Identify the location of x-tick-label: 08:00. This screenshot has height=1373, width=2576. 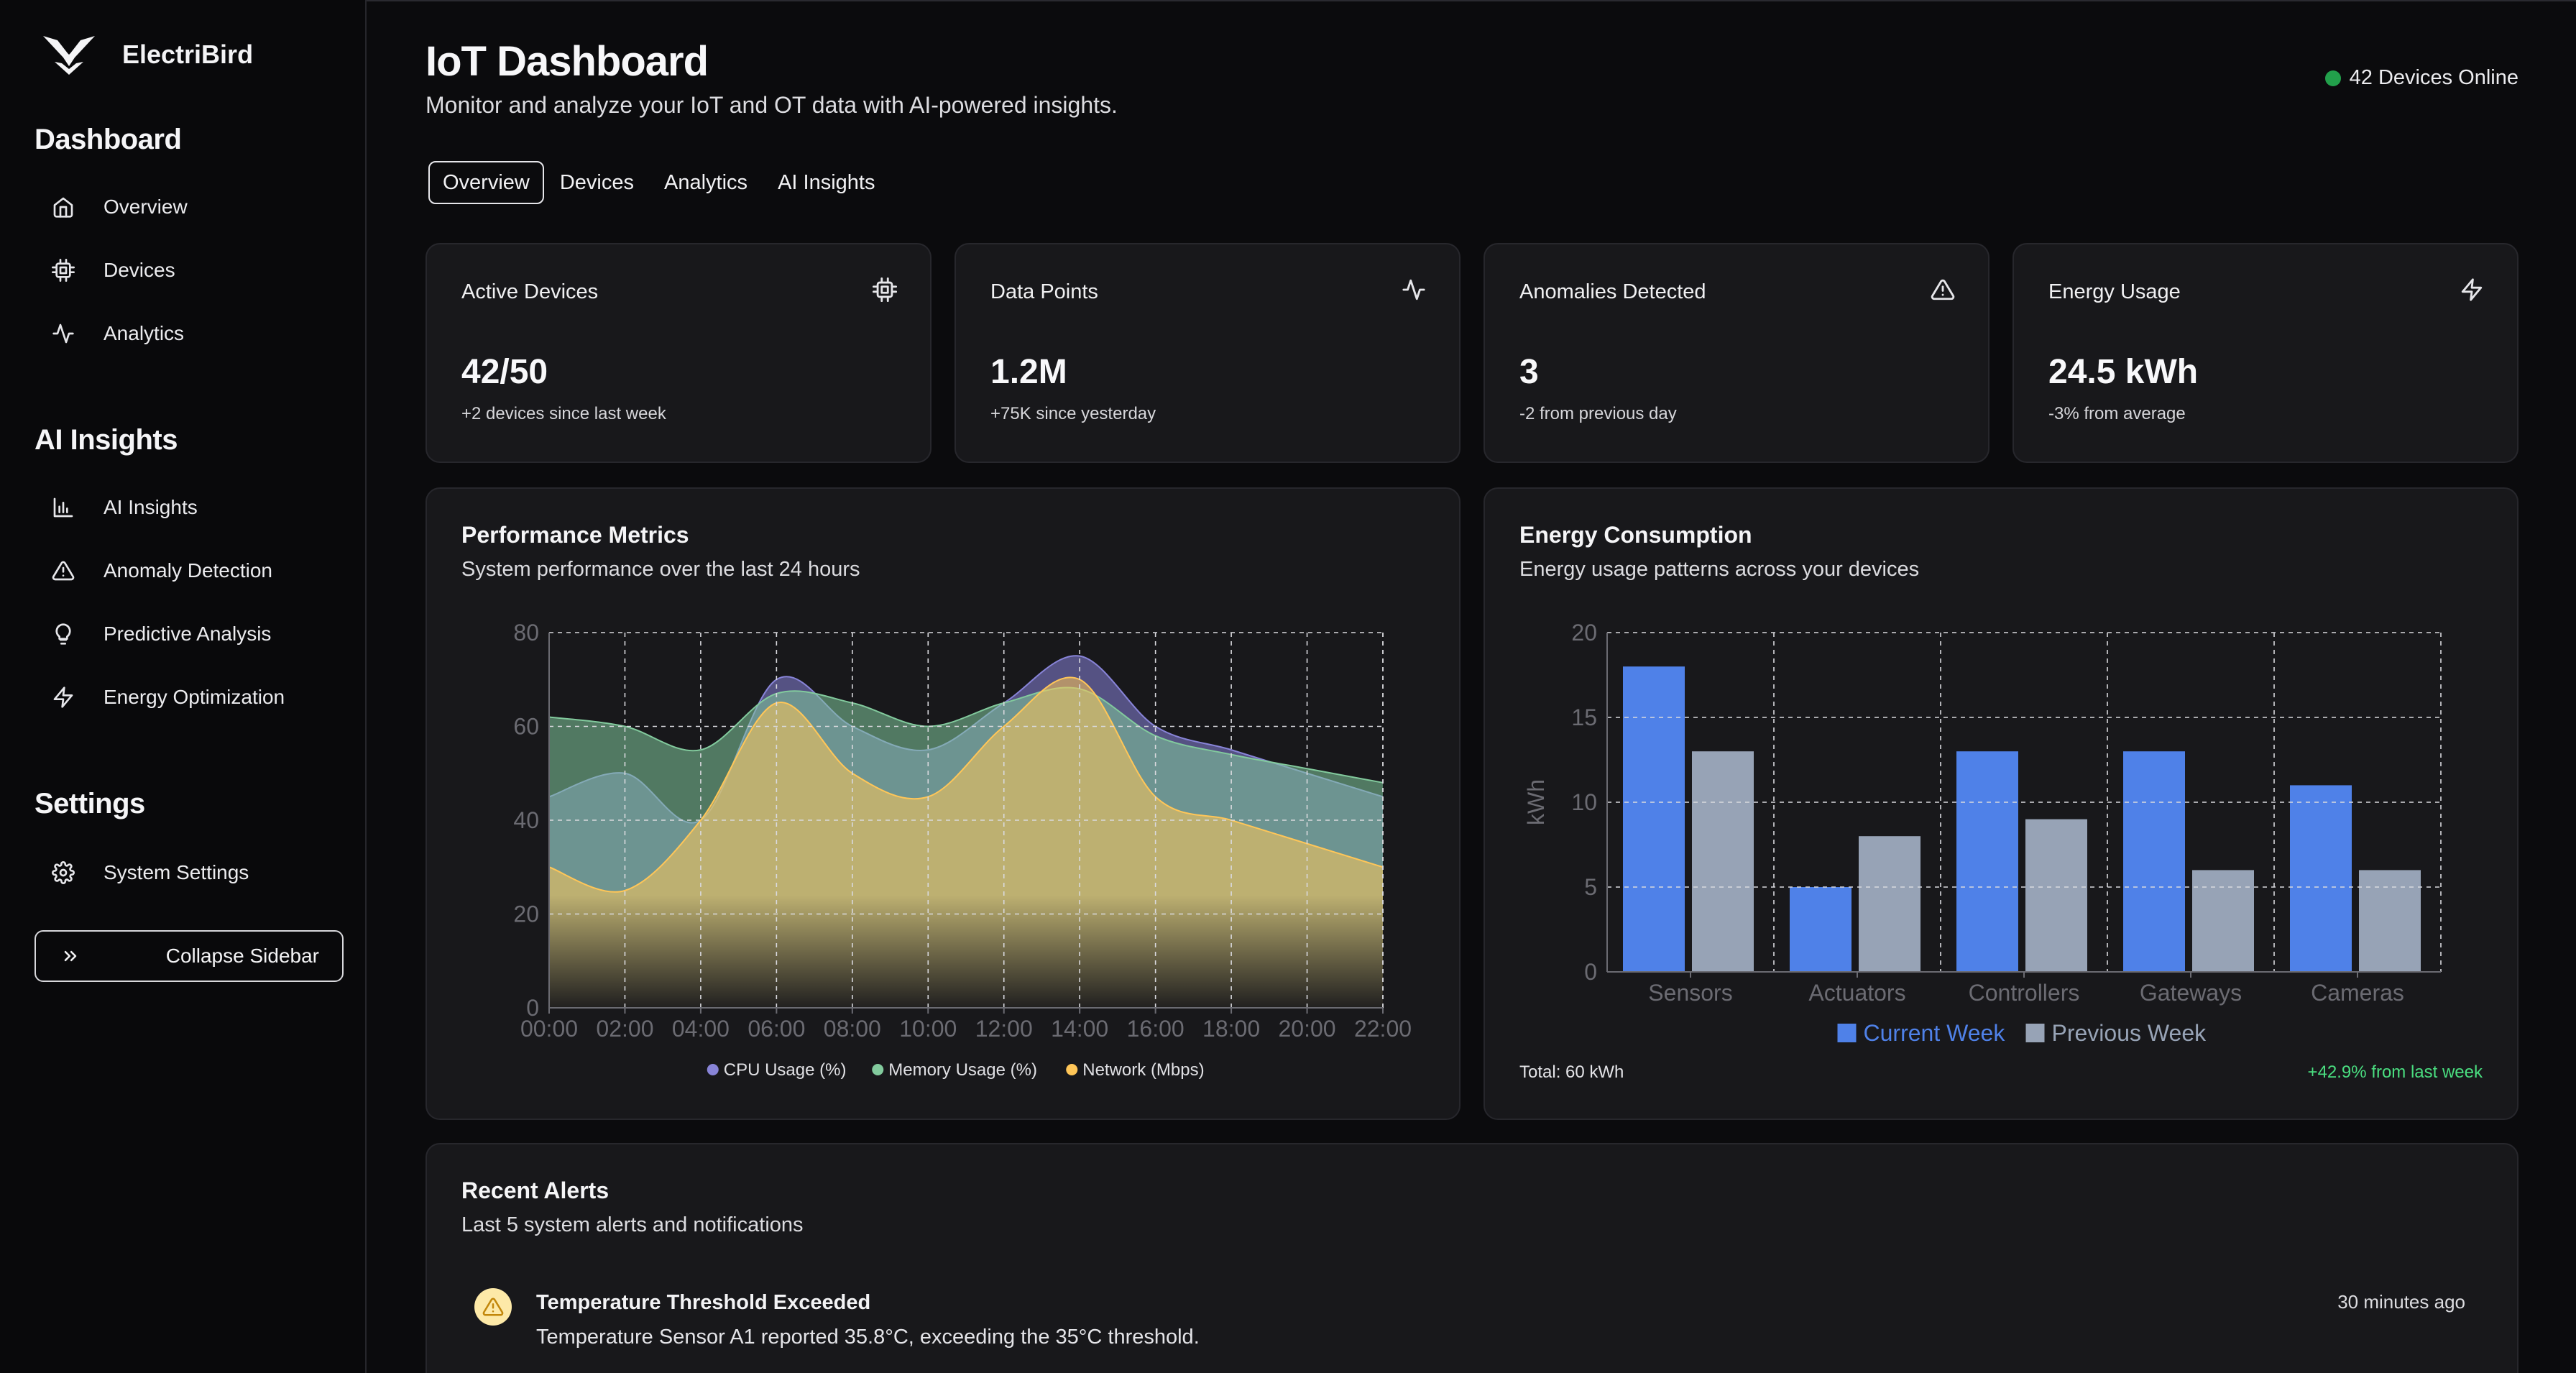
(852, 1029).